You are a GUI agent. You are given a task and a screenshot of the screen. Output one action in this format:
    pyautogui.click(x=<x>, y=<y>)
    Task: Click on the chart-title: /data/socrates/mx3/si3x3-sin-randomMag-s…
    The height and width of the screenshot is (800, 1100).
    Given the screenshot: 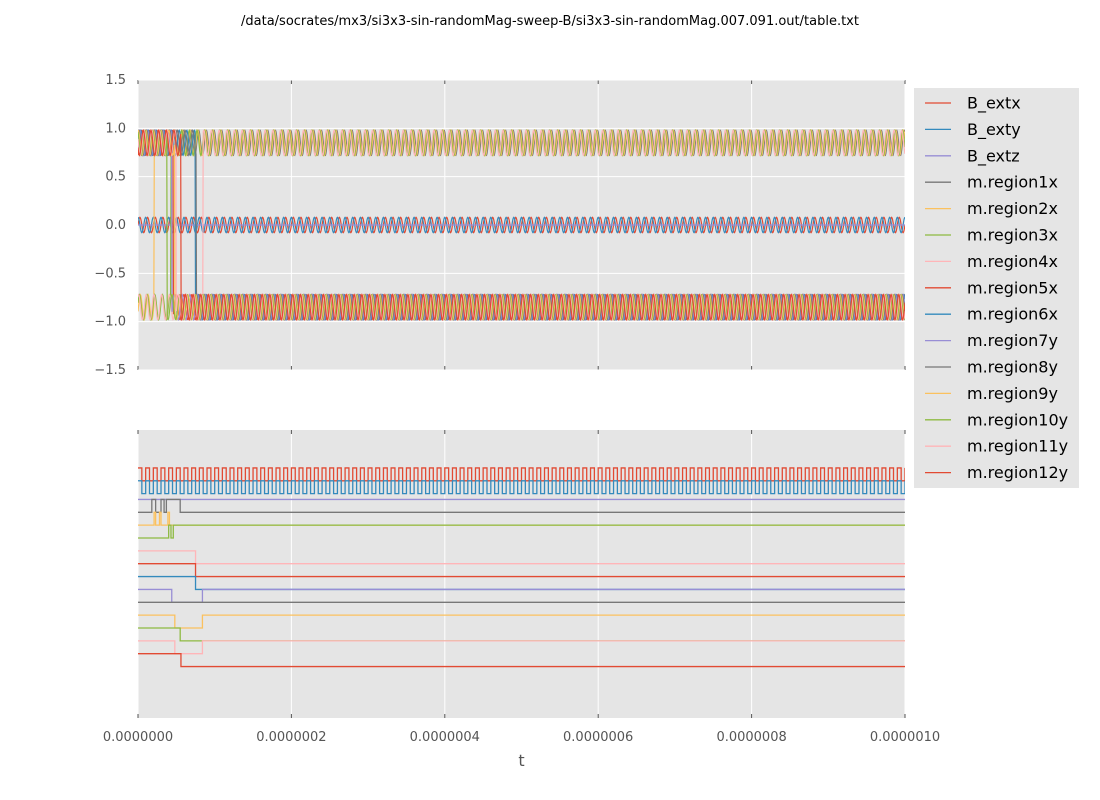 What is the action you would take?
    pyautogui.click(x=550, y=21)
    